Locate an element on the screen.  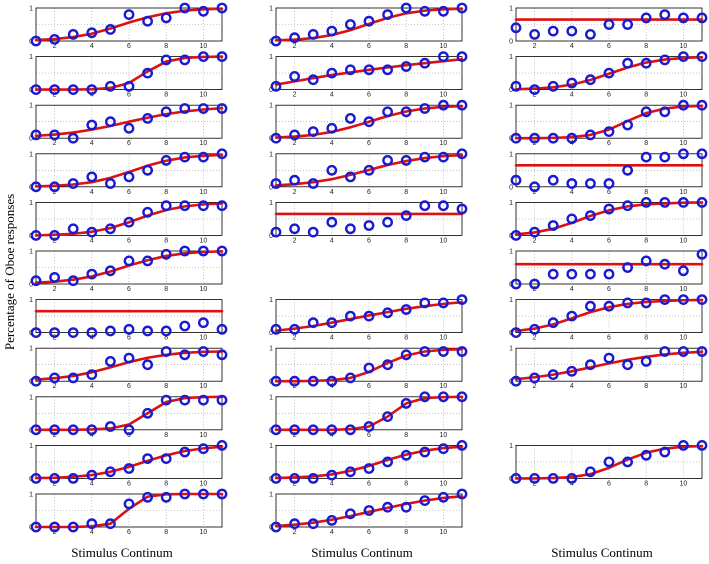
panel-c2-r5: 2 4 6 8 10 0 1 is located at coordinates (368, 222).